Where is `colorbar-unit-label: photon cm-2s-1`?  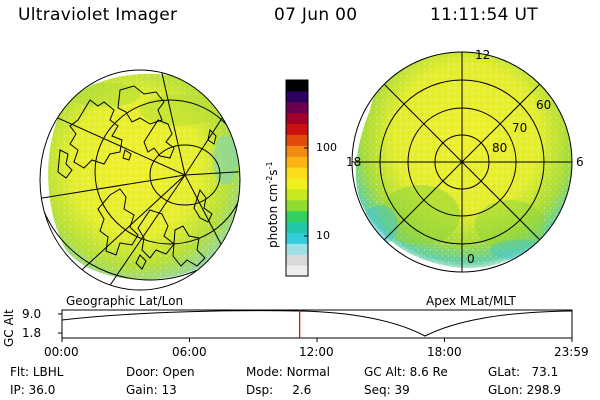 colorbar-unit-label: photon cm-2s-1 is located at coordinates (272, 204).